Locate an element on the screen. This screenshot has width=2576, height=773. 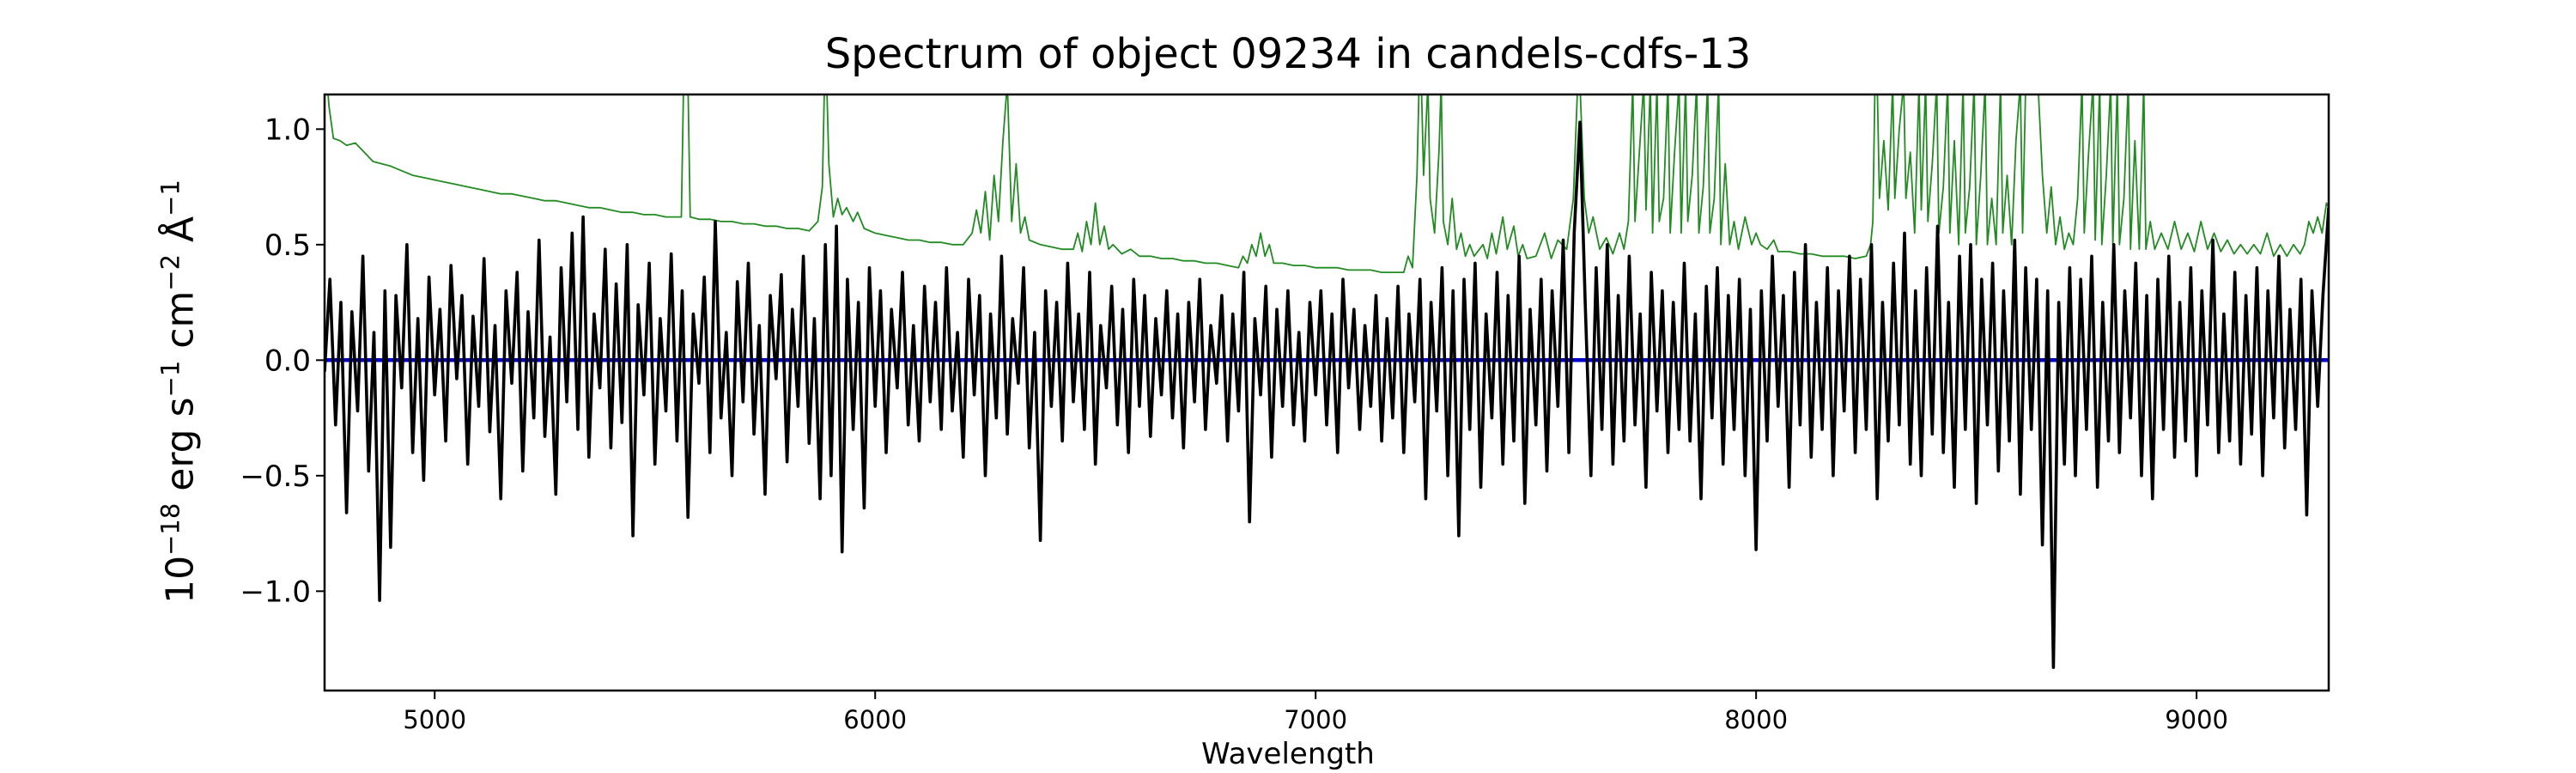
y-tick-label: −1.0 is located at coordinates (275, 592).